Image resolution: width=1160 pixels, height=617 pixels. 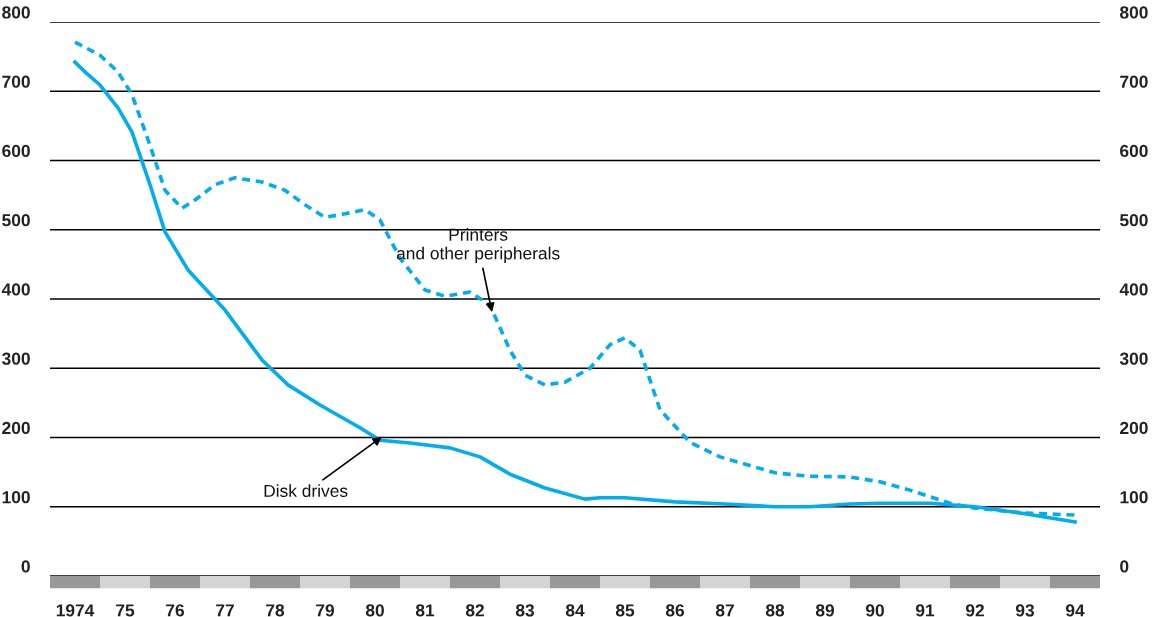 What do you see at coordinates (15, 289) in the screenshot?
I see `y-tick-label: 400` at bounding box center [15, 289].